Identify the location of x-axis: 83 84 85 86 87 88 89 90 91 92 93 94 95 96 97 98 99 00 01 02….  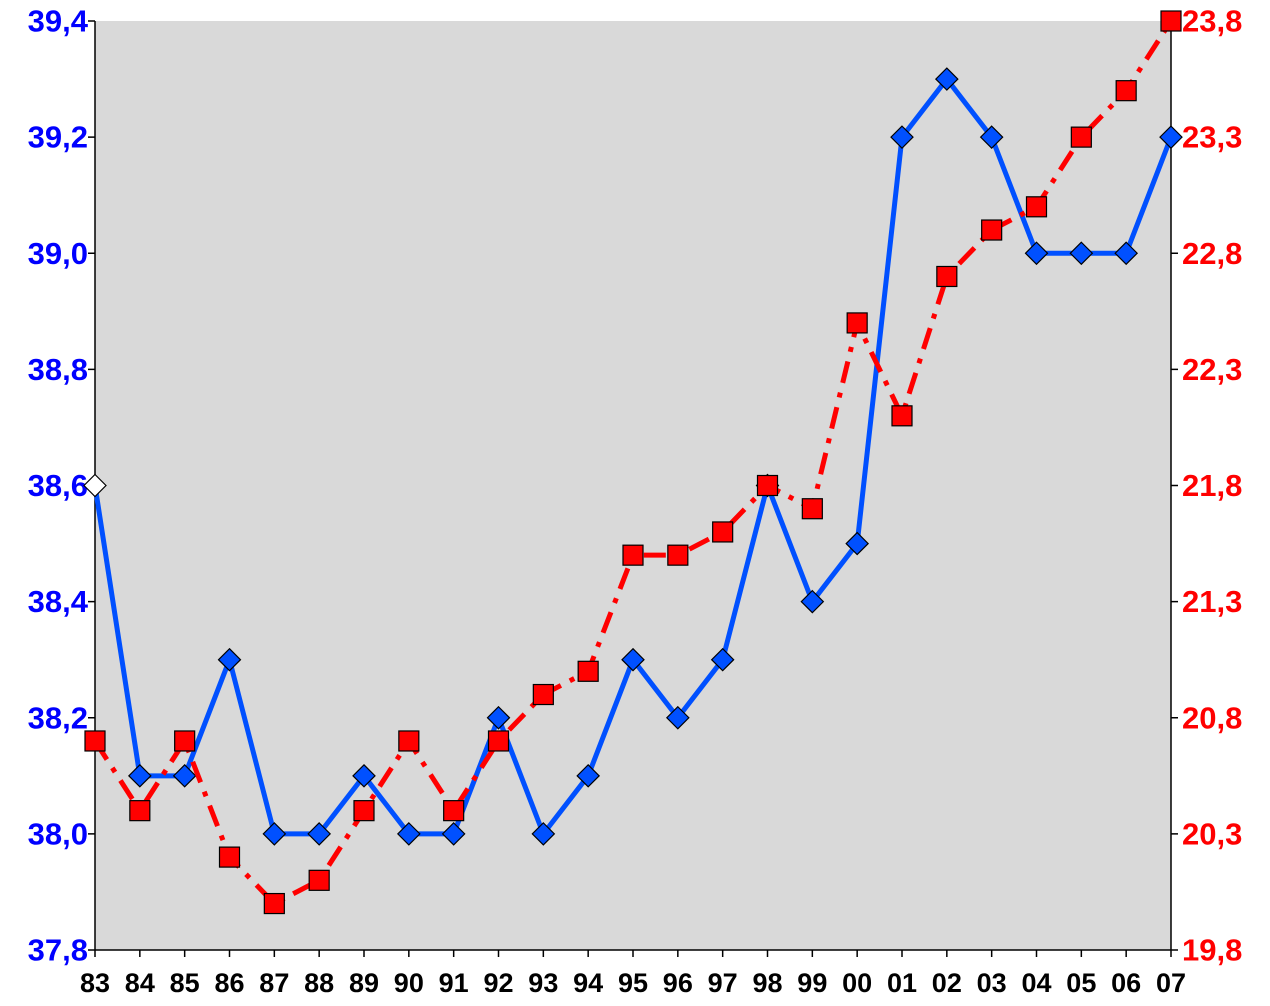
(633, 973).